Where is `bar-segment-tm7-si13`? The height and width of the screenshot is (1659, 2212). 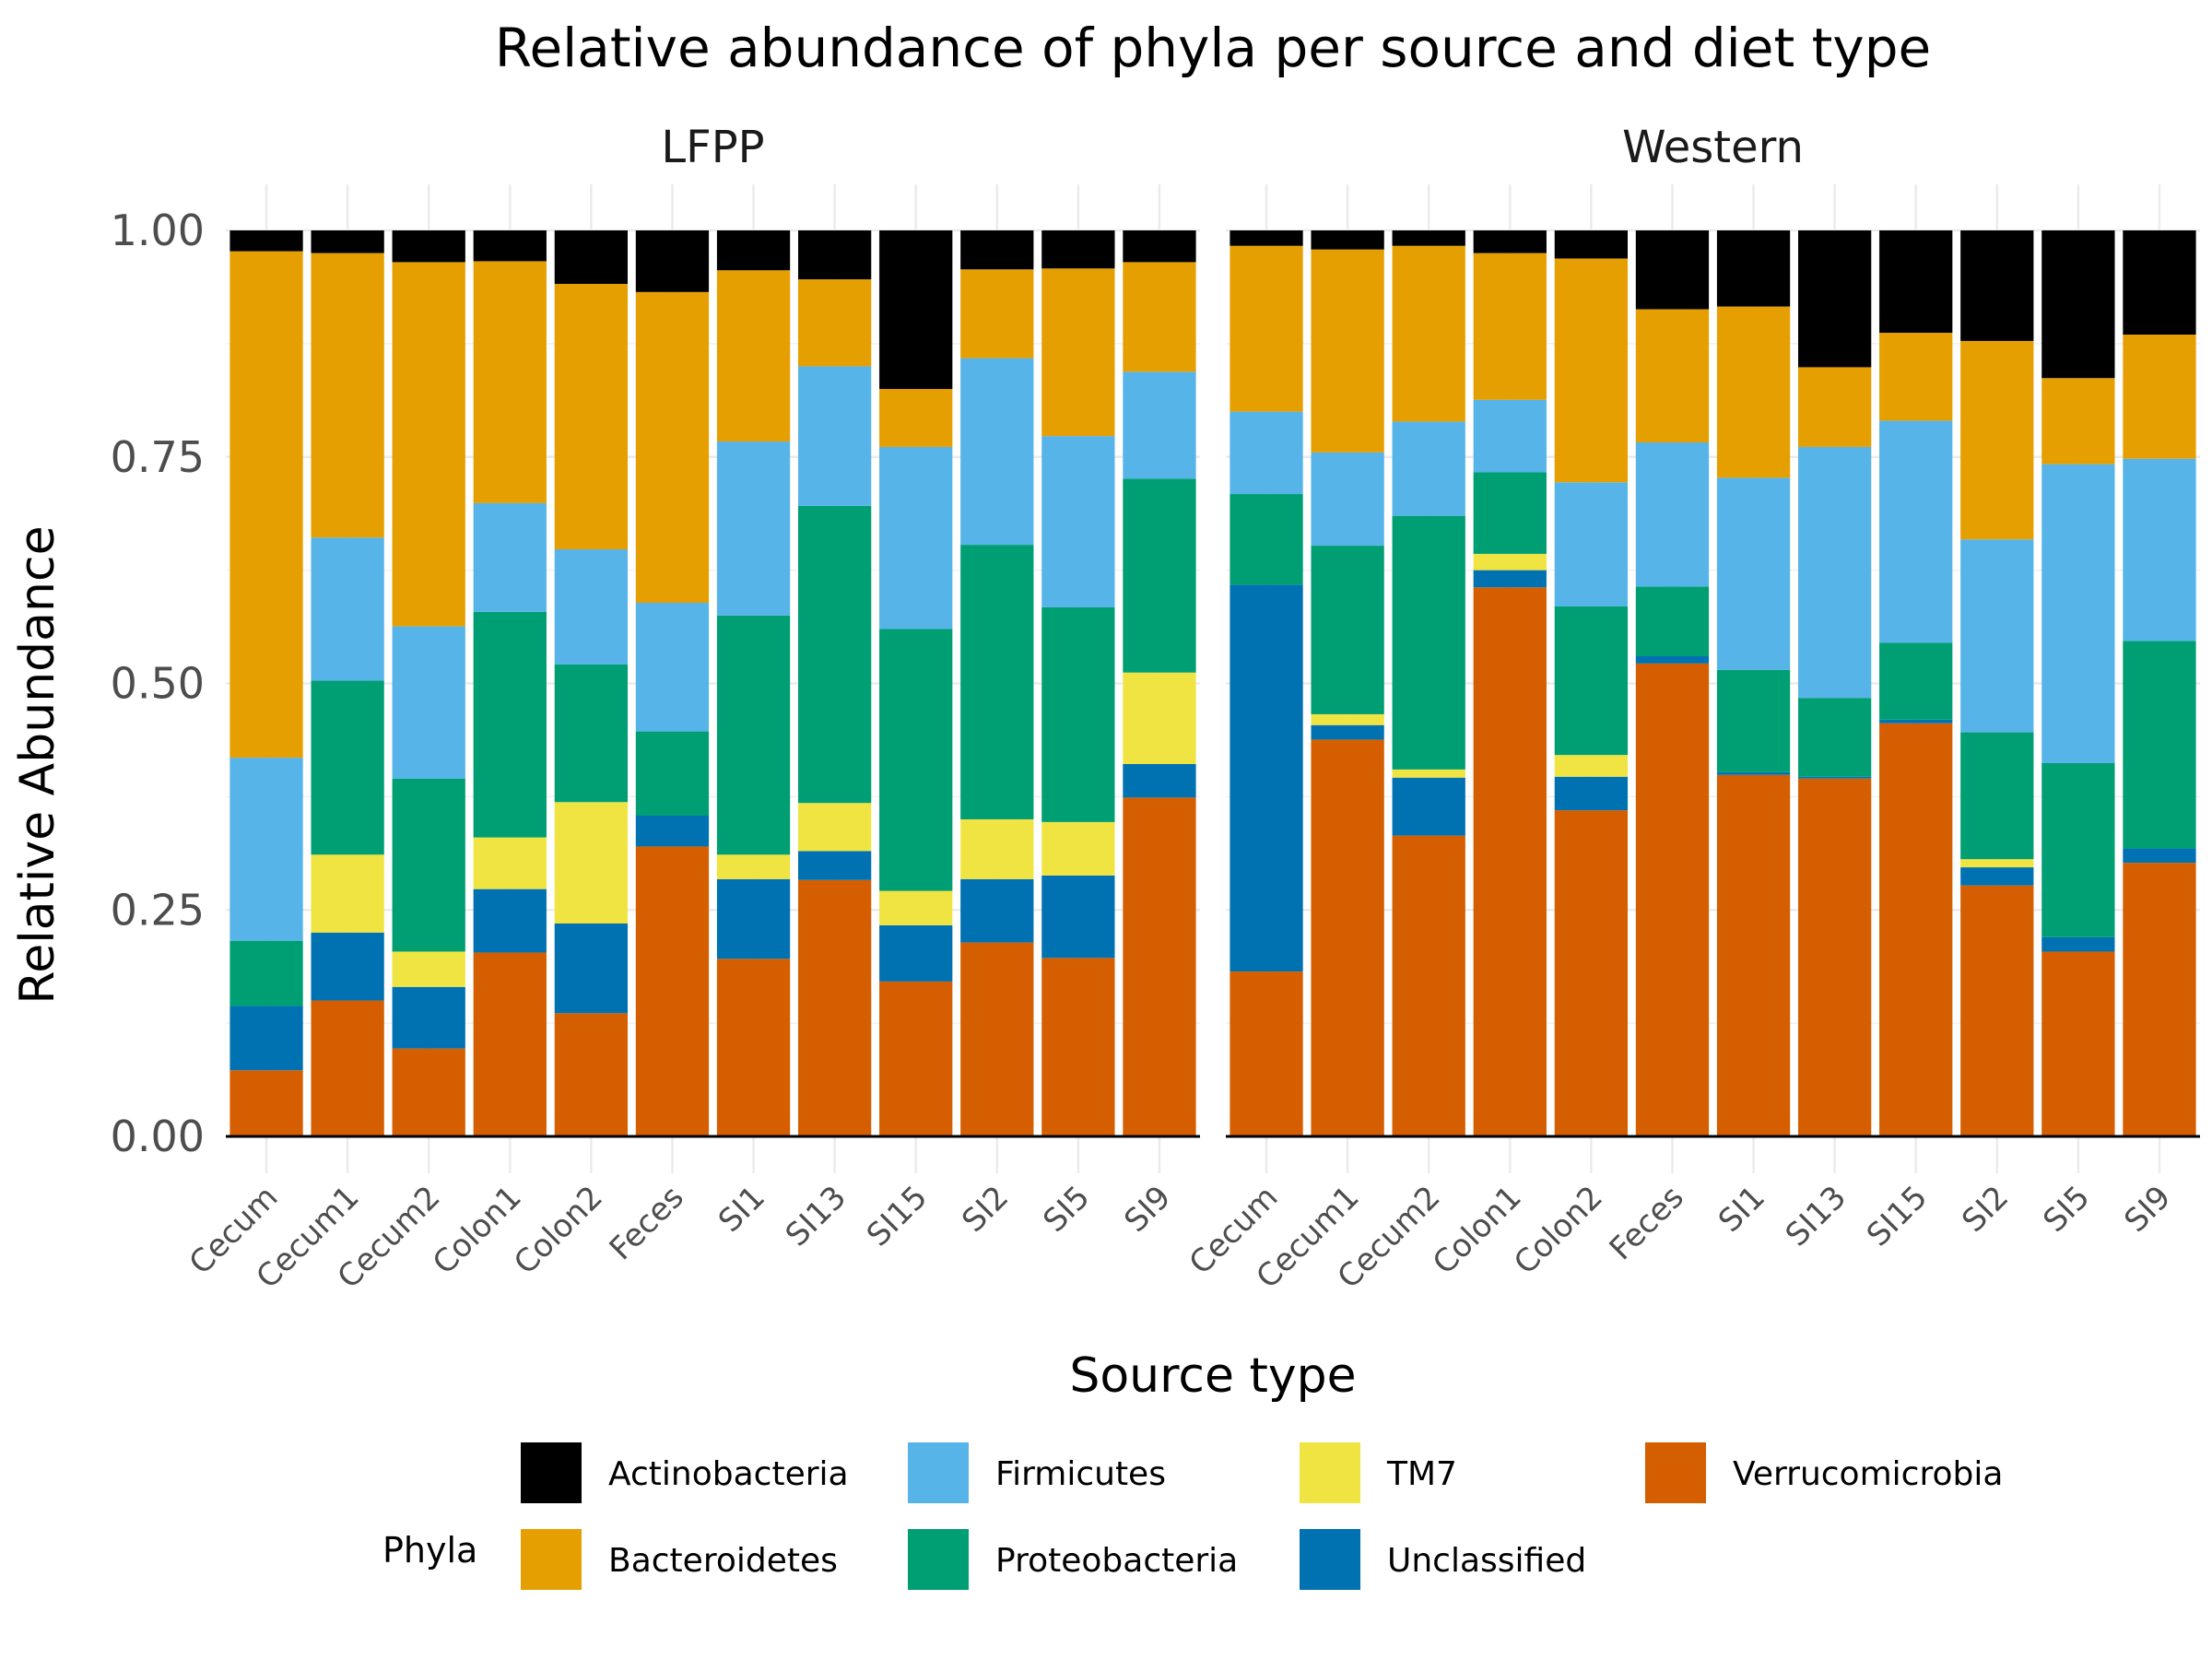
bar-segment-tm7-si13 is located at coordinates (834, 827).